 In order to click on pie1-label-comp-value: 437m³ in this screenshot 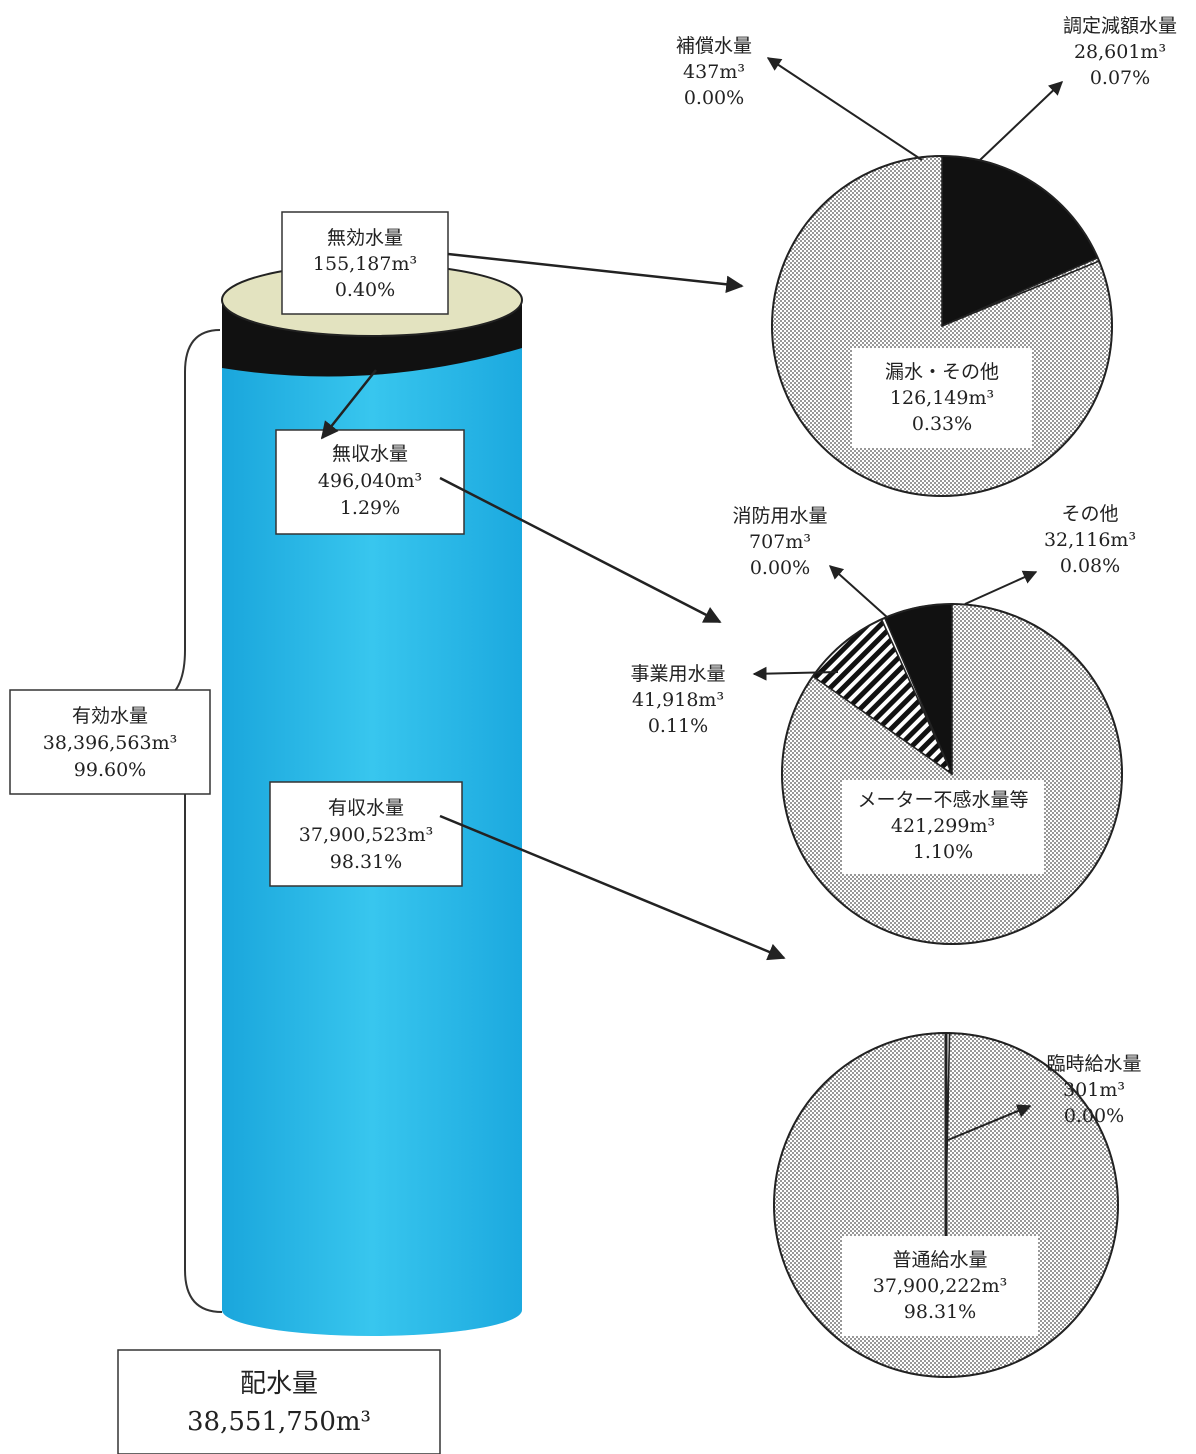, I will do `click(714, 72)`.